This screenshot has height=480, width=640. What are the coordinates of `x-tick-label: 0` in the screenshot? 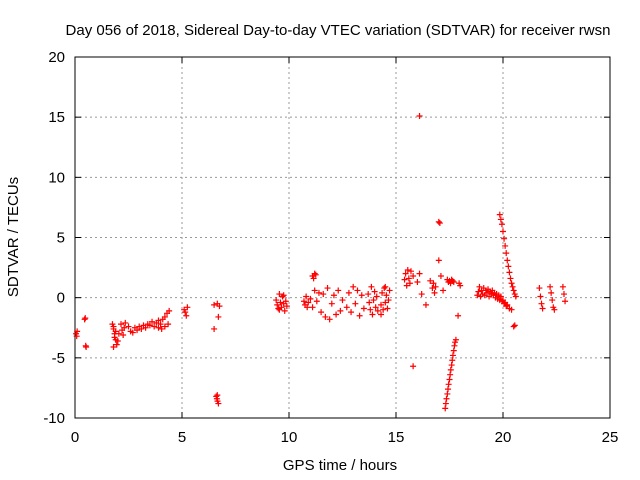 It's located at (75, 437).